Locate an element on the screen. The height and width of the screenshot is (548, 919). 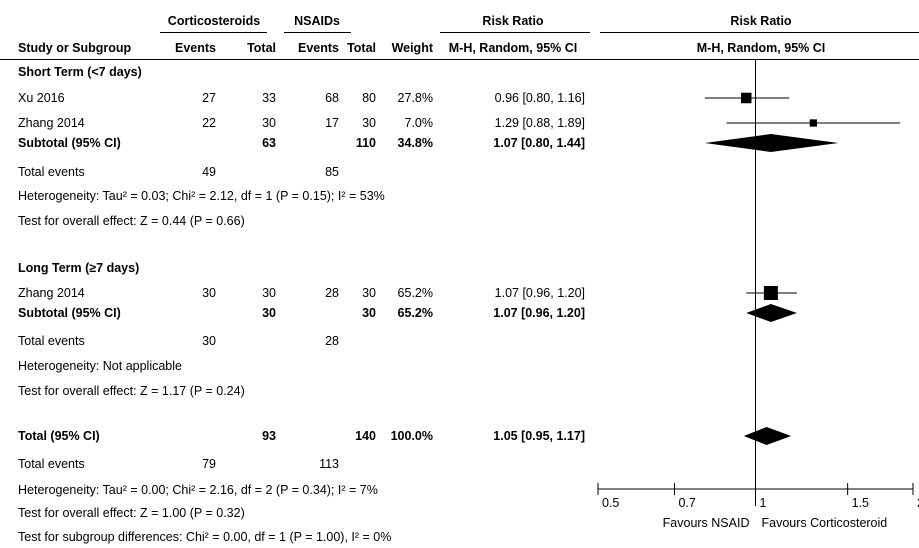
col-total1: Total is located at coordinates (261, 48).